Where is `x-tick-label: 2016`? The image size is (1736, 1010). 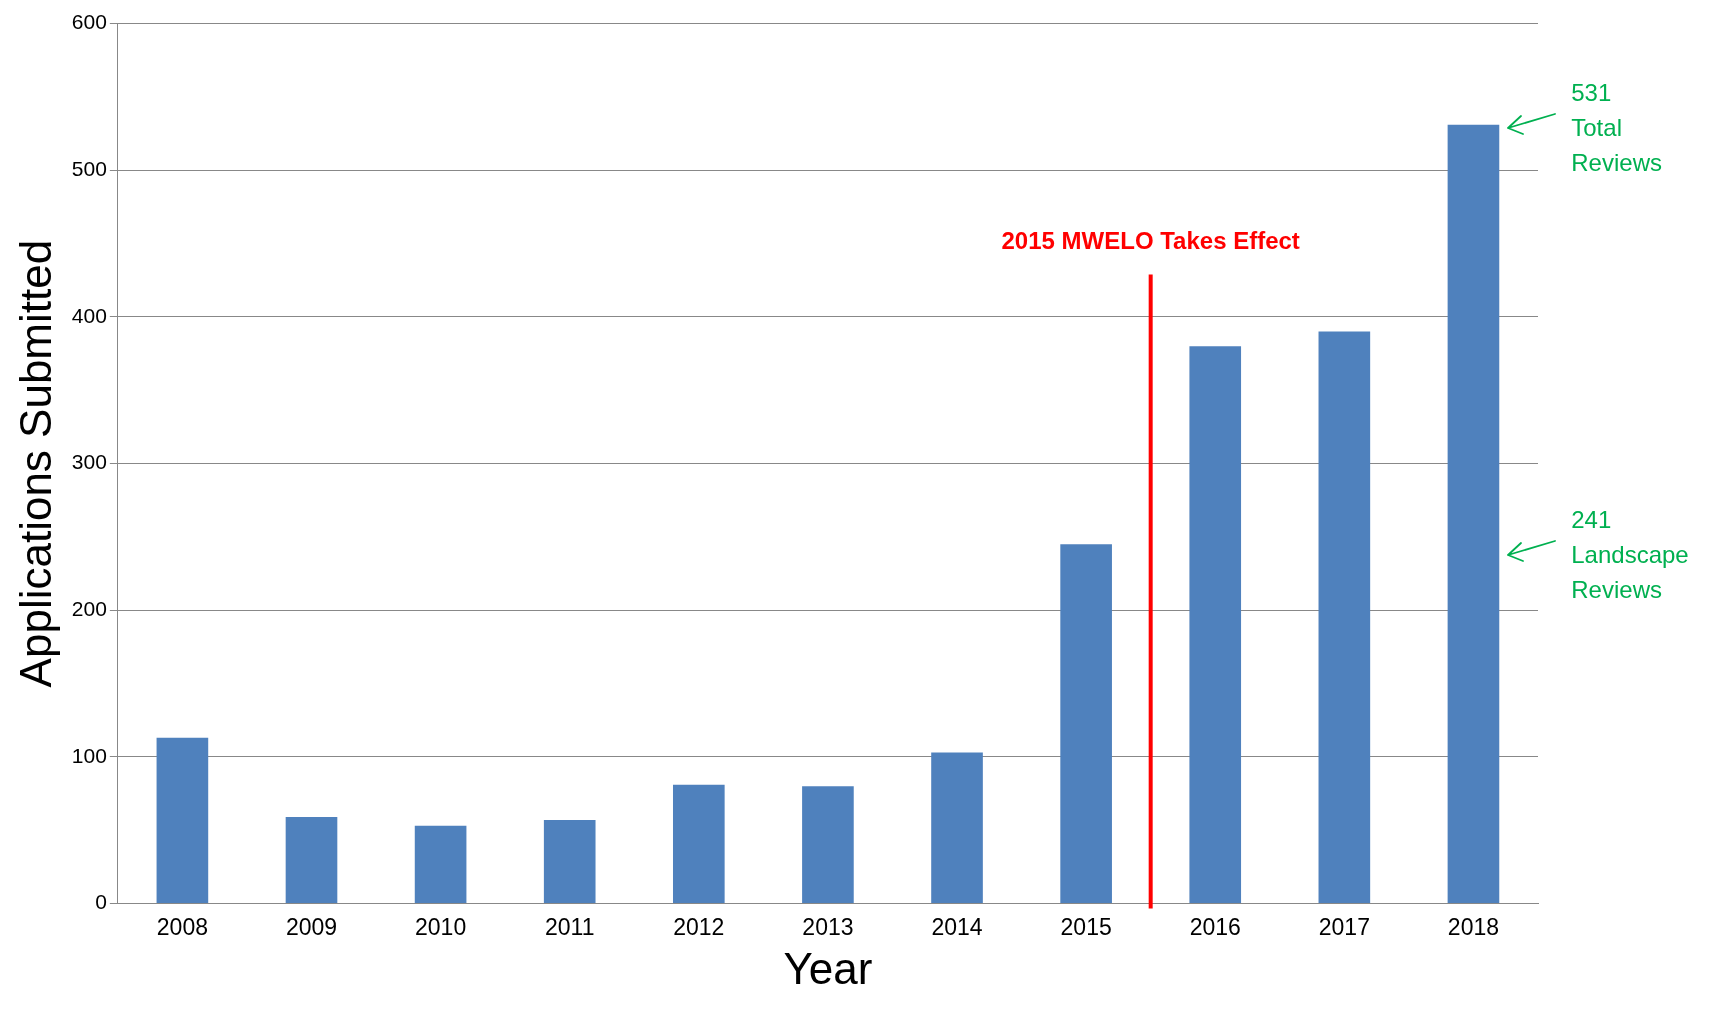 x-tick-label: 2016 is located at coordinates (1215, 926).